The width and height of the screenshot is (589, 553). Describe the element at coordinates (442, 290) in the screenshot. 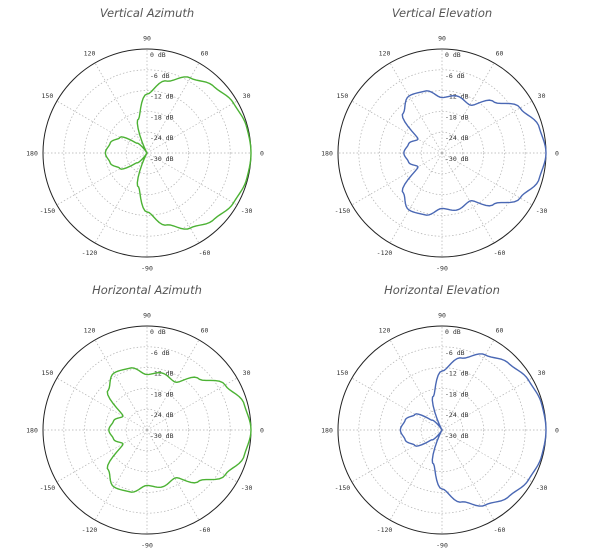

I see `chart-title: Horizontal Elevation` at that location.